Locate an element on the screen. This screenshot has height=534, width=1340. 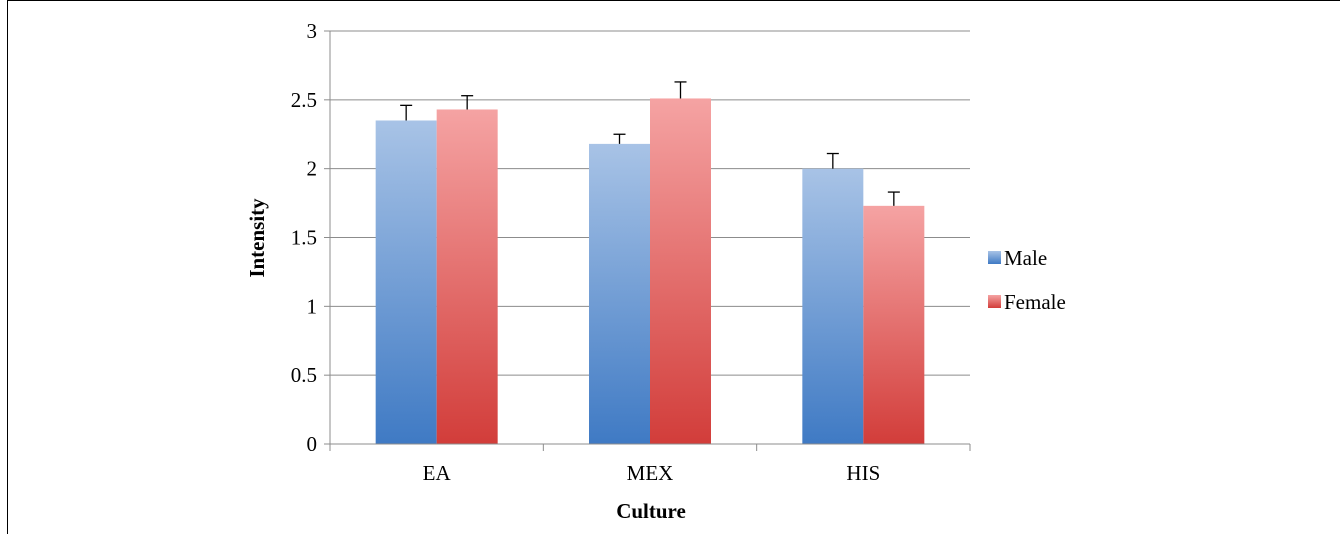
legend-label-male: Male is located at coordinates (1025, 258).